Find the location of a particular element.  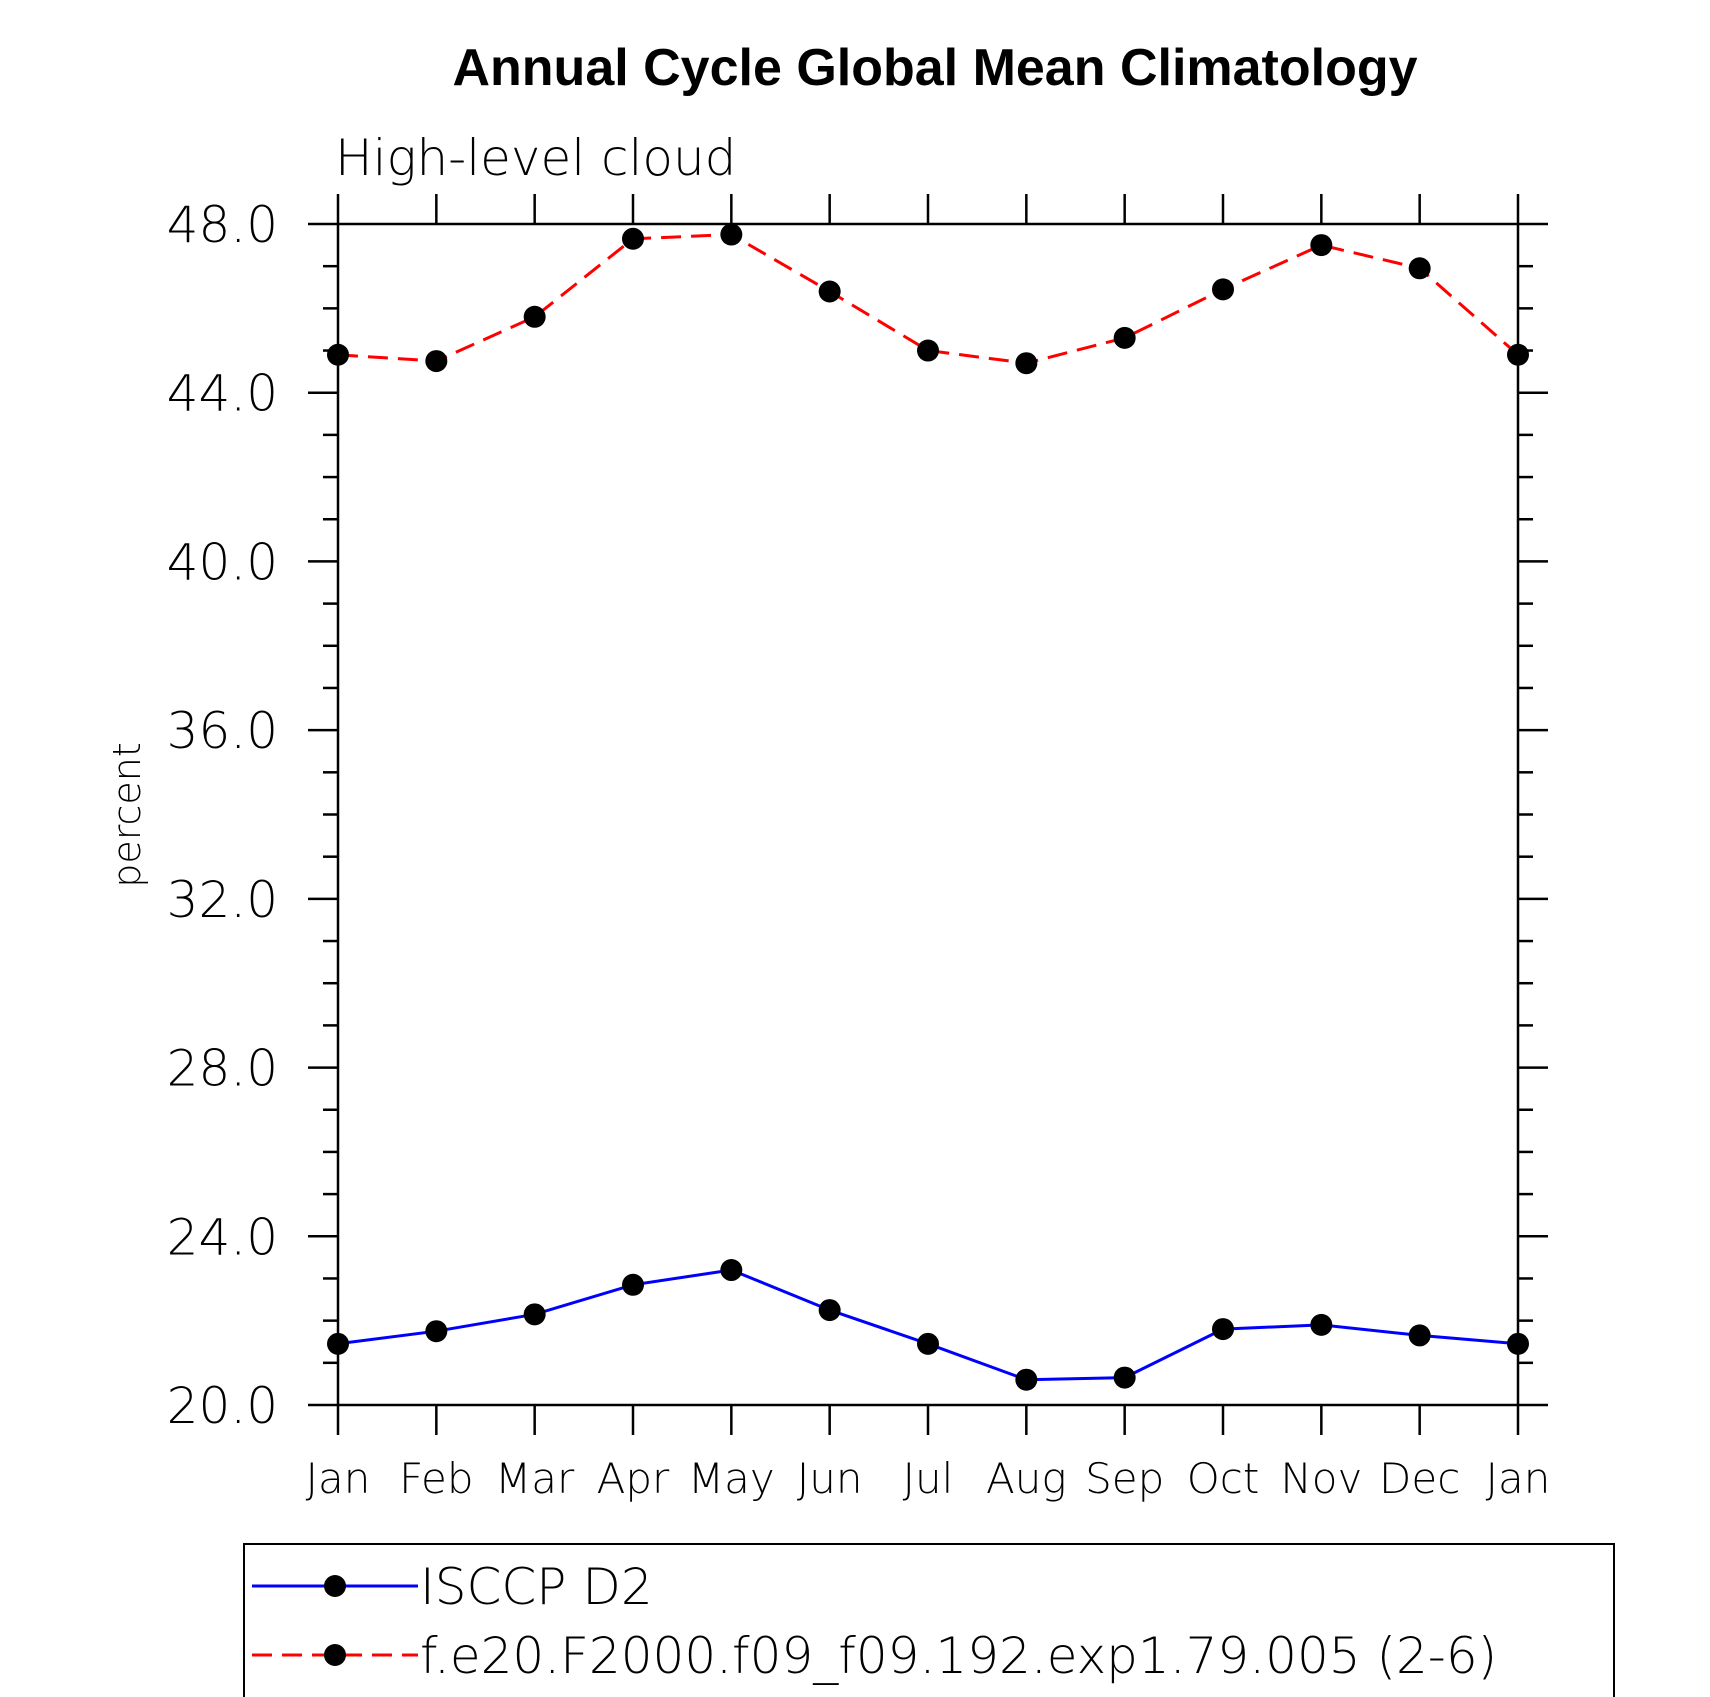

y-tick-label: 24.0 is located at coordinates (222, 1237).